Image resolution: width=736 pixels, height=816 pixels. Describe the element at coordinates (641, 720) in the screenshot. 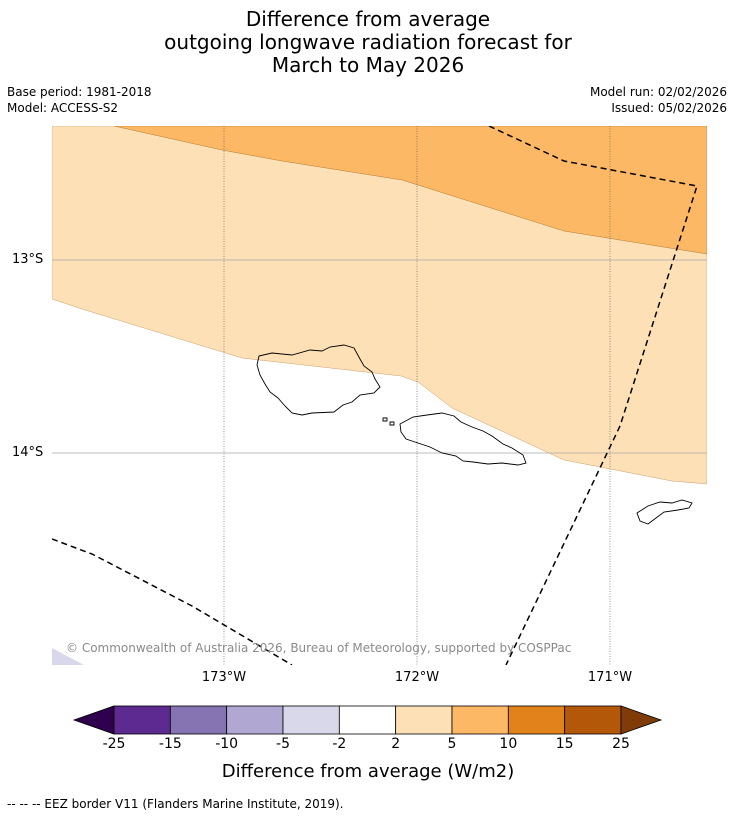

I see `colorbar-over-arrow` at that location.